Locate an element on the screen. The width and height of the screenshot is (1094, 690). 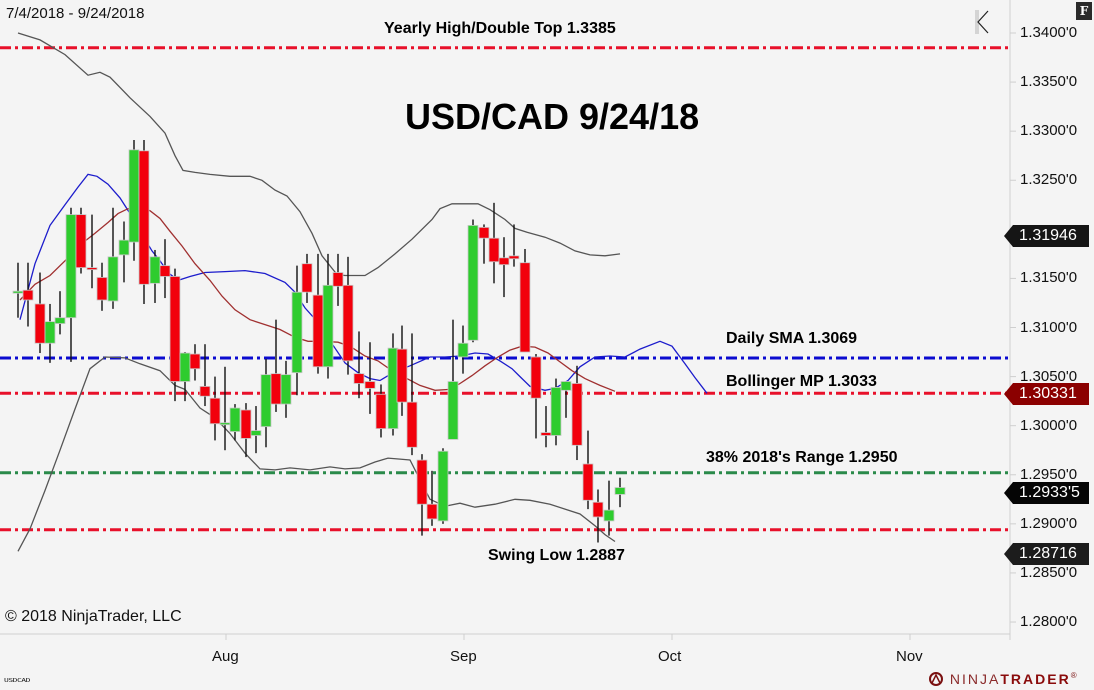
chart-title: USD/CAD 9/24/18 is located at coordinates (552, 116).